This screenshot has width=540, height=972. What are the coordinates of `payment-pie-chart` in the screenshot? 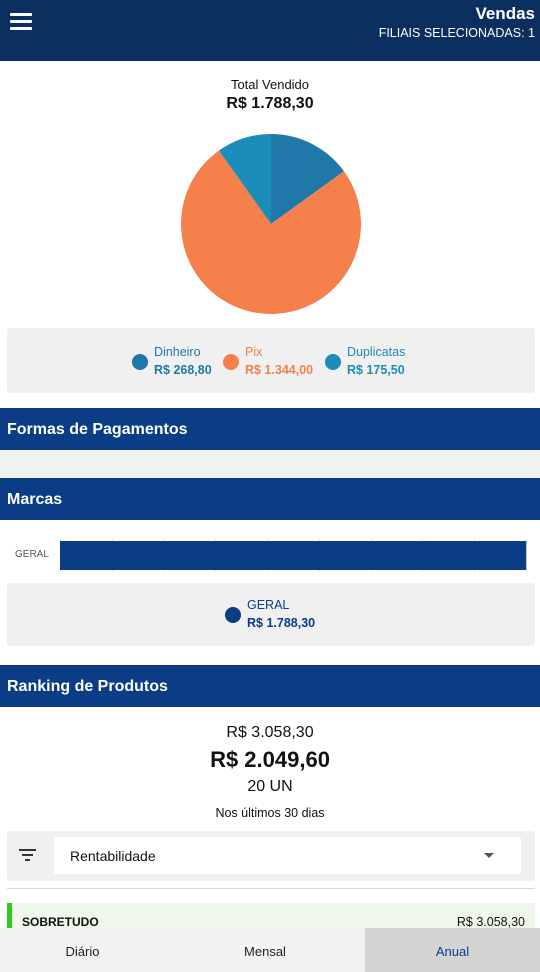 It's located at (271, 224).